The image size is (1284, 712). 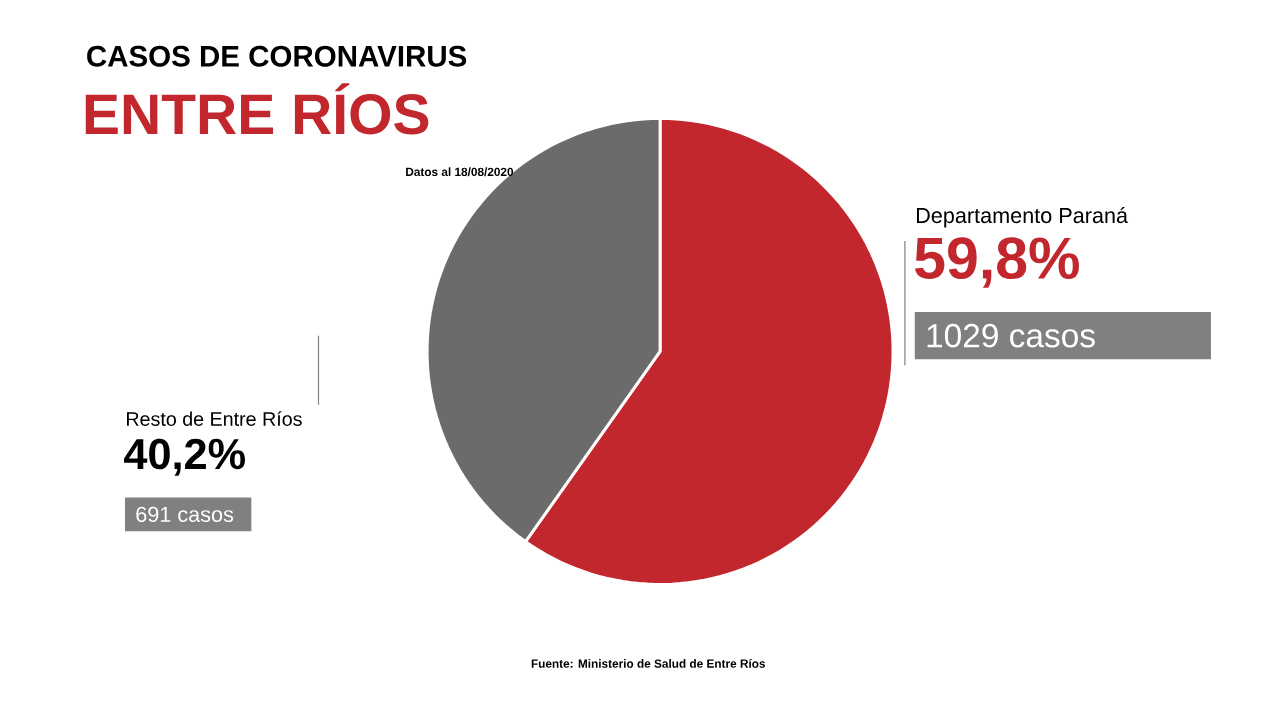 What do you see at coordinates (184, 457) in the screenshot?
I see `data-label: 40,2%` at bounding box center [184, 457].